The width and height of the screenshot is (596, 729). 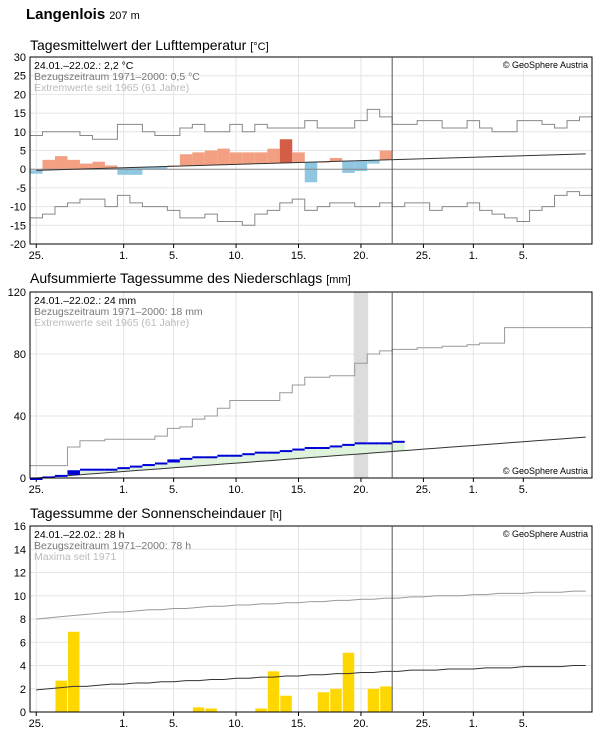 I want to click on y-tick-label: 4, so click(x=23, y=667).